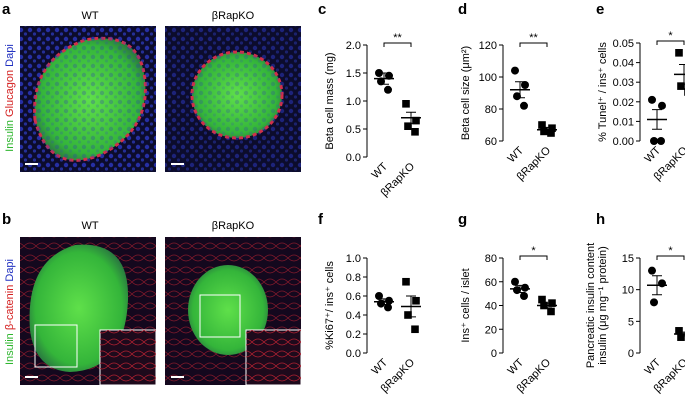  What do you see at coordinates (494, 354) in the screenshot?
I see `y-tick-label: 0` at bounding box center [494, 354].